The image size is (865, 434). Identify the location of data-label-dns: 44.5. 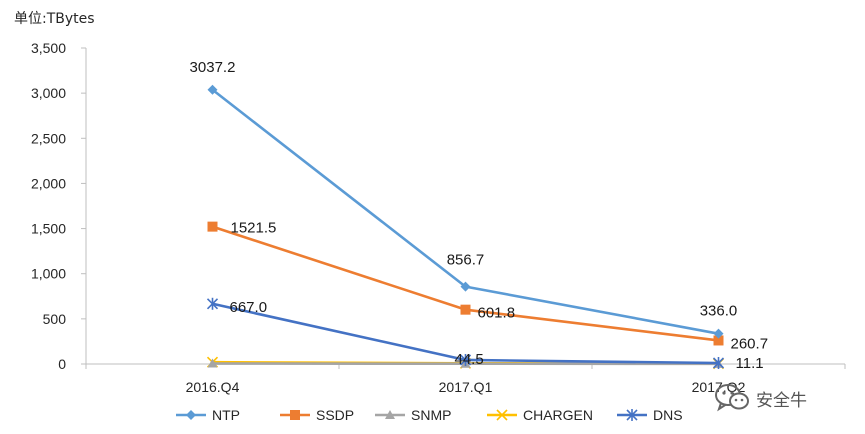
(469, 359).